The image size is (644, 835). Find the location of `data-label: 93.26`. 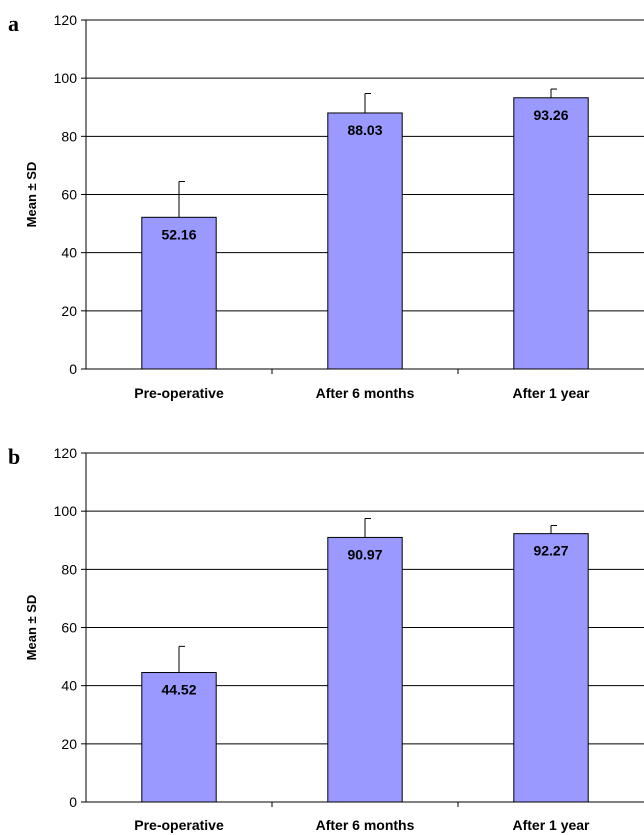

data-label: 93.26 is located at coordinates (550, 115).